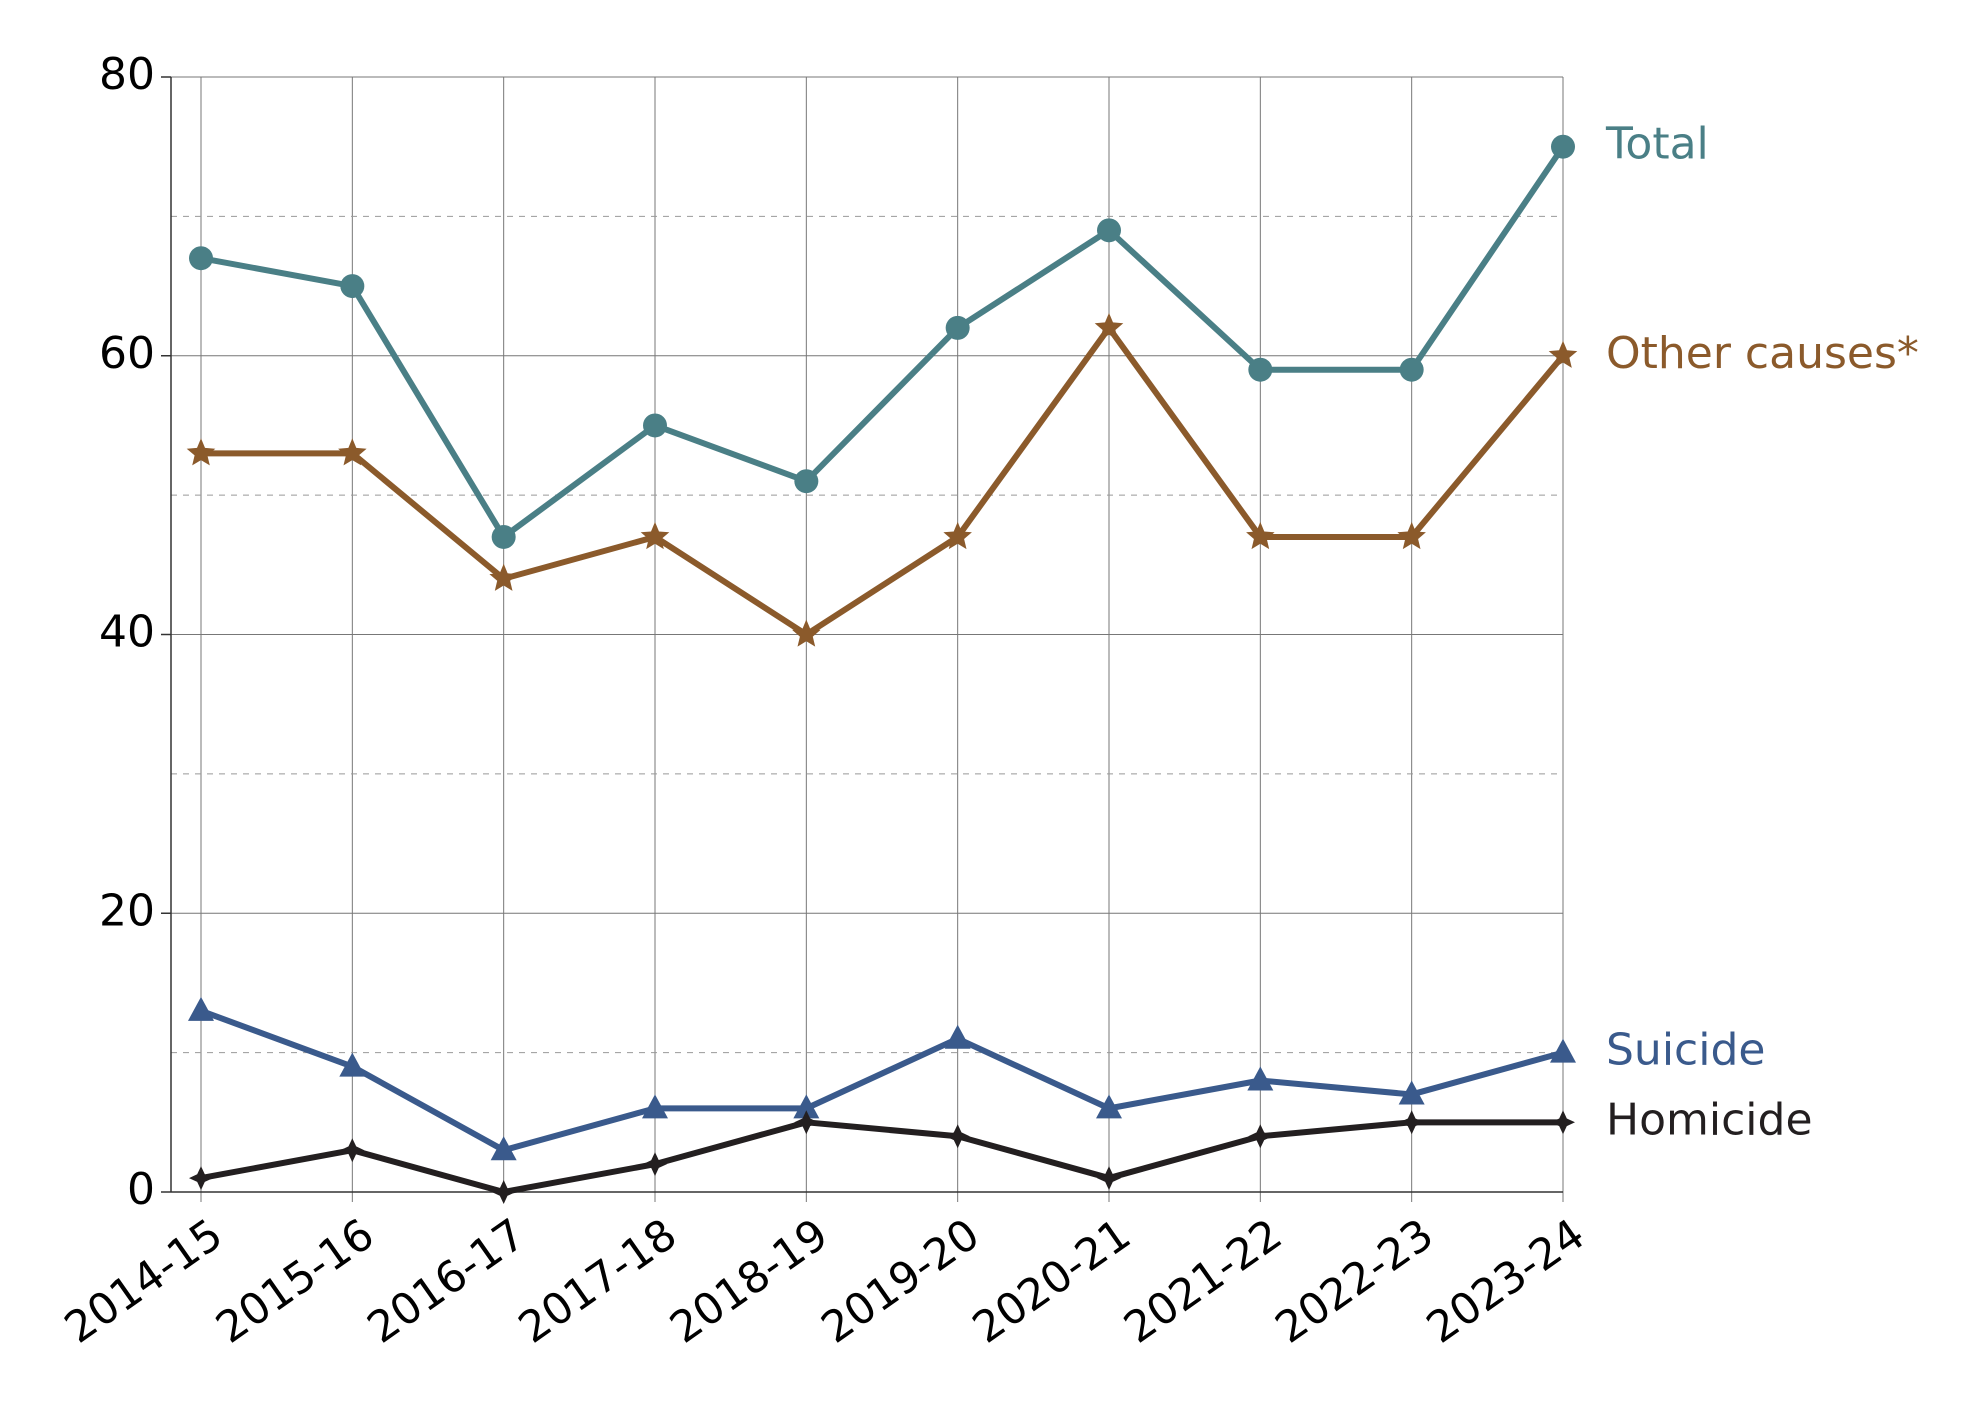  Describe the element at coordinates (1762, 353) in the screenshot. I see `series-label: Other causes*` at that location.